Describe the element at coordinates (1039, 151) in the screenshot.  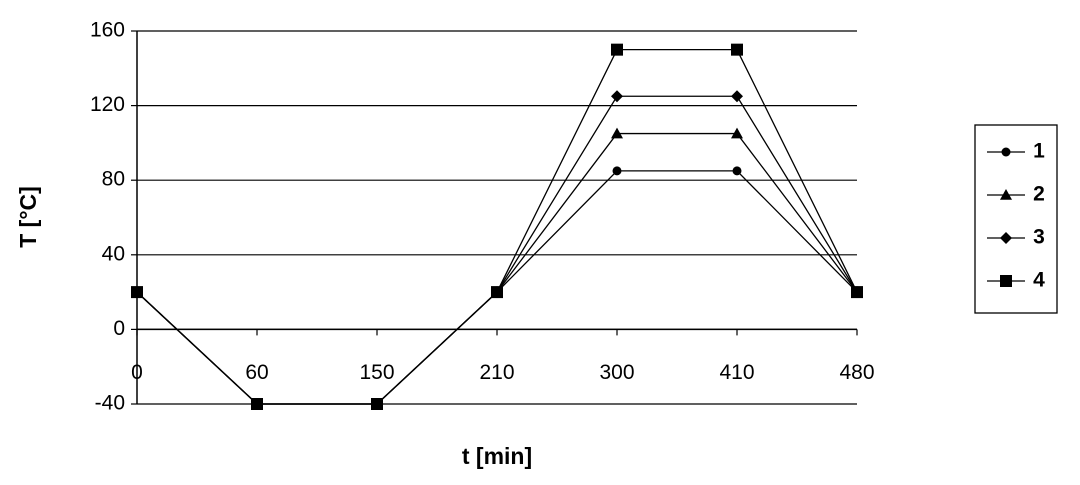
I see `legend-label: 1` at that location.